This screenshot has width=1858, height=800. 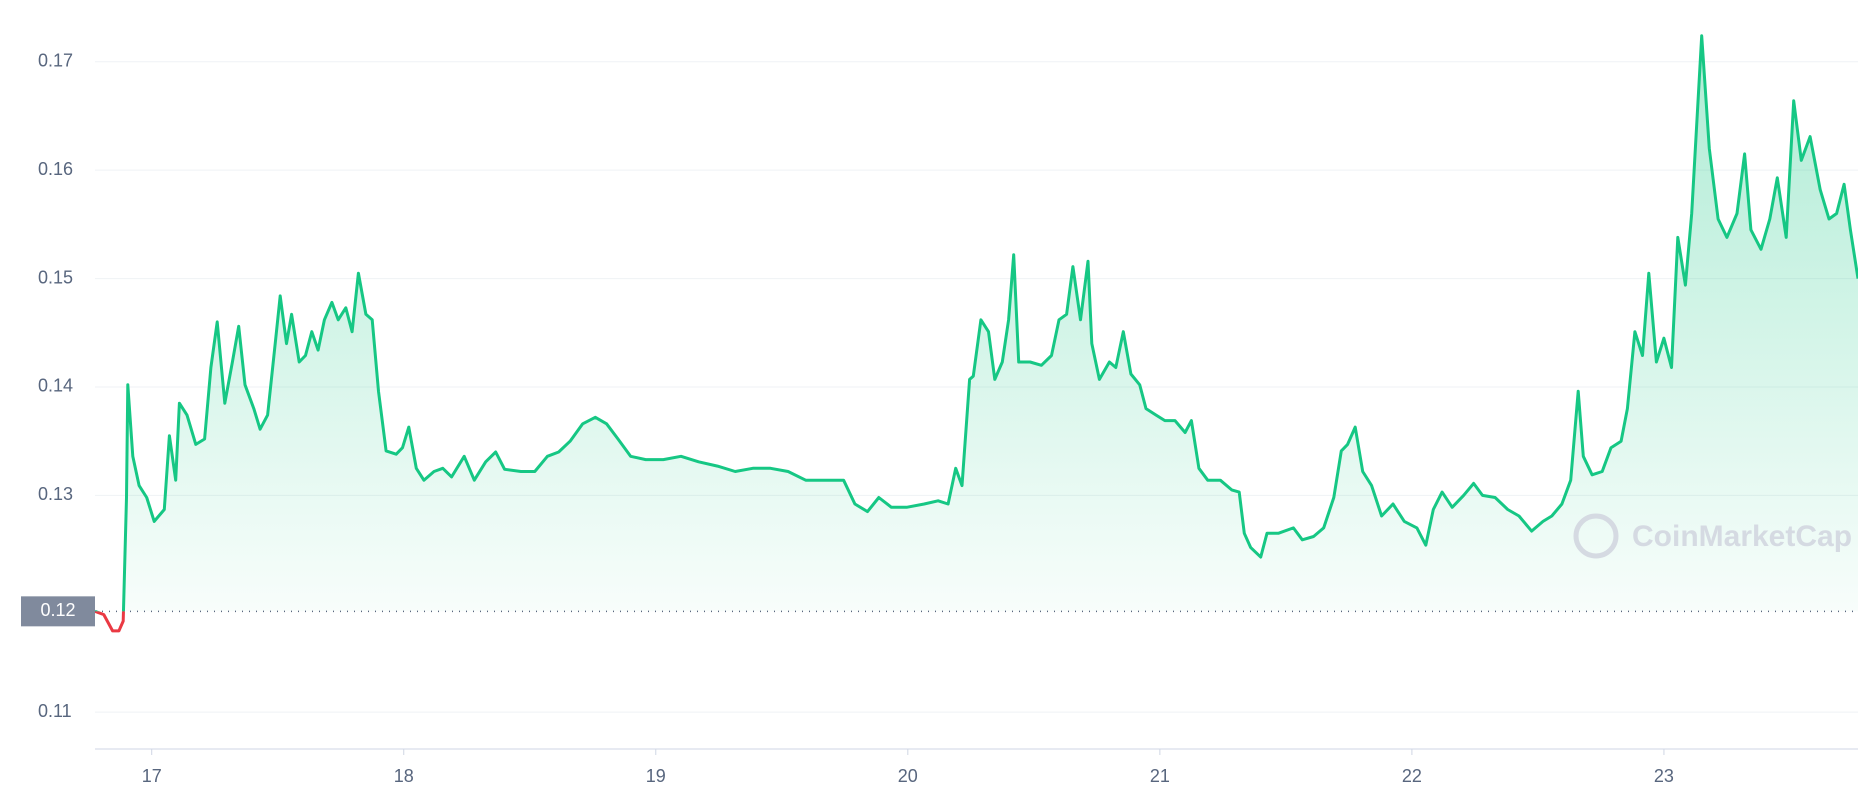 I want to click on watermark-text: CoinMarketCap, so click(x=1742, y=536).